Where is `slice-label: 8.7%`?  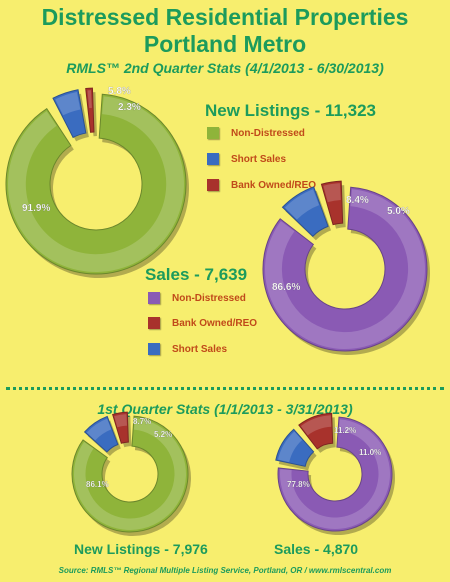
slice-label: 8.7% is located at coordinates (142, 421).